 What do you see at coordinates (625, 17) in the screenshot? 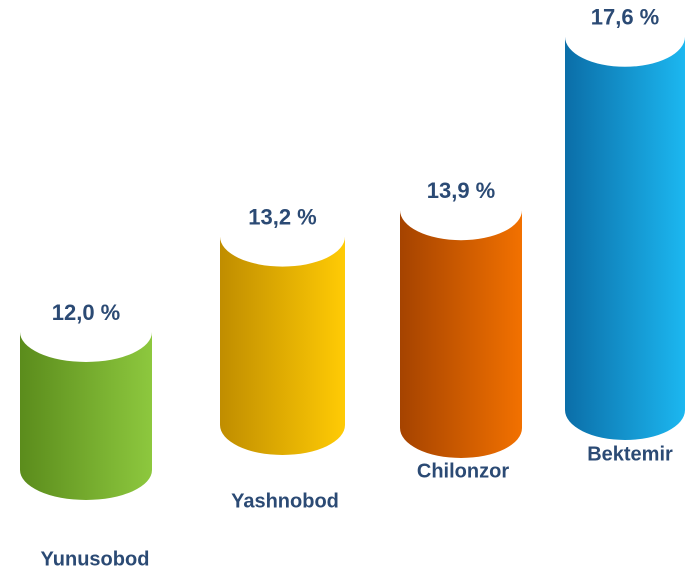
I see `value-label: 17,6 %` at bounding box center [625, 17].